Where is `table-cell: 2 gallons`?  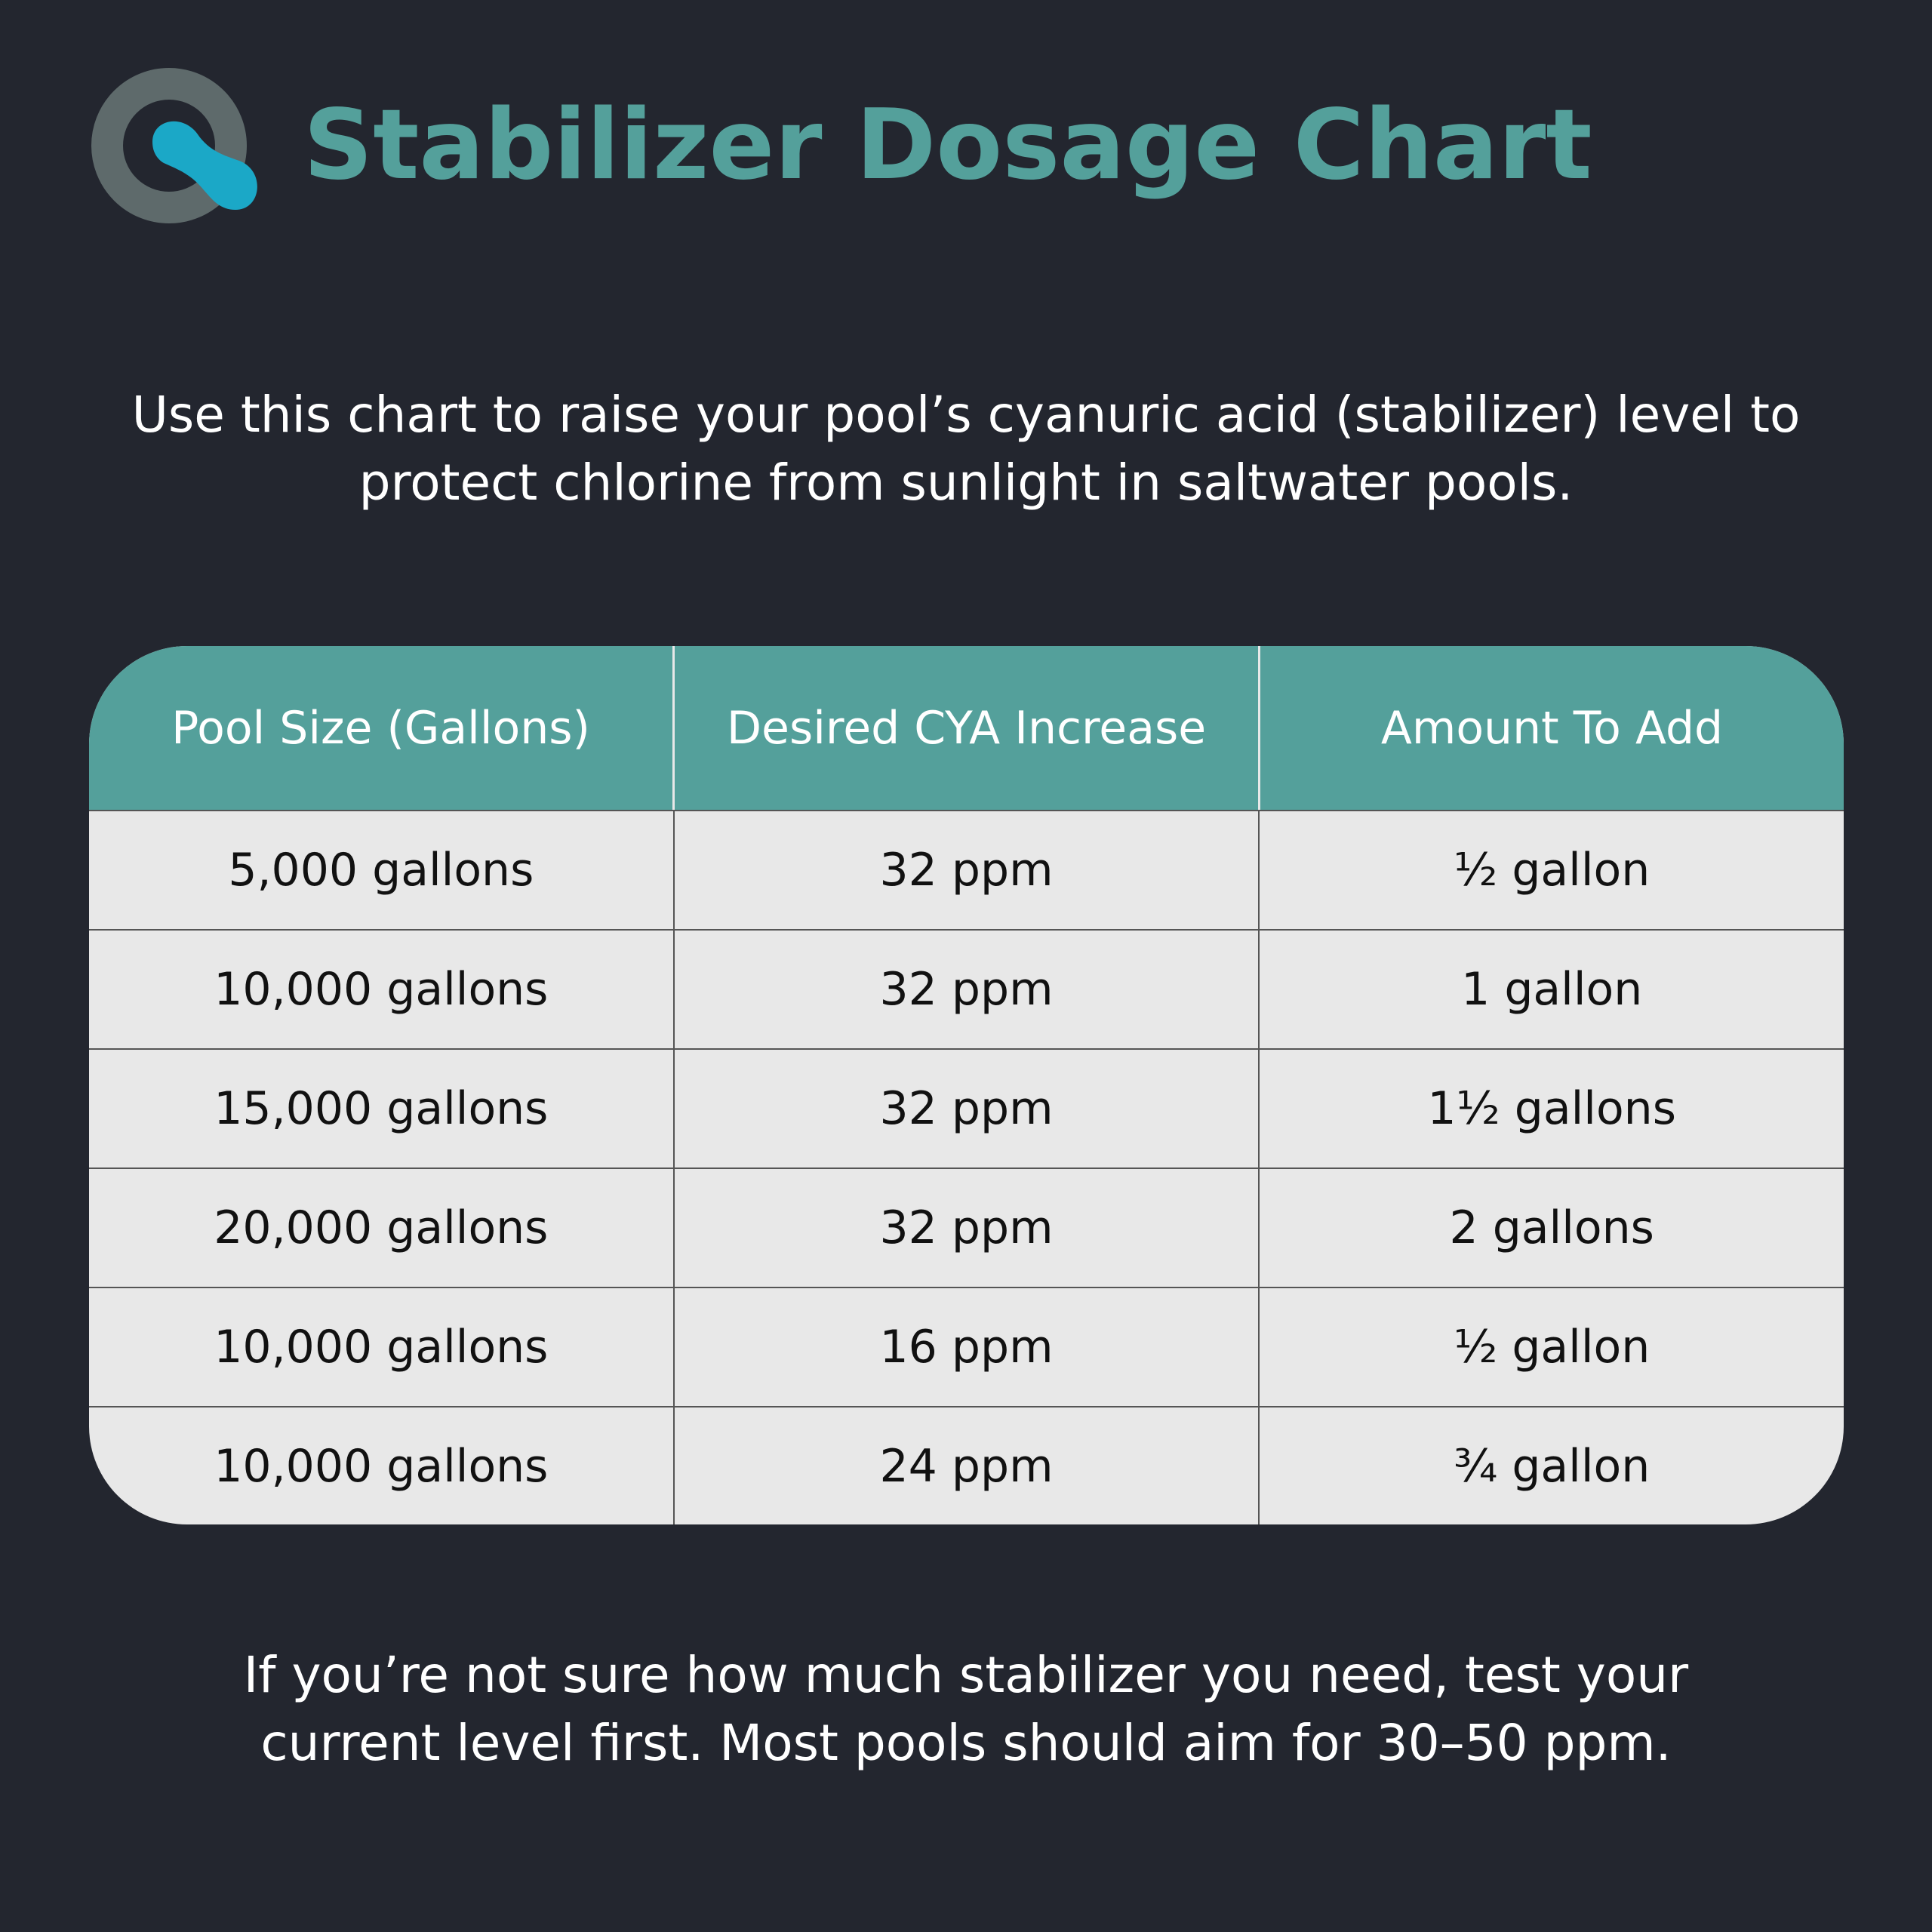 table-cell: 2 gallons is located at coordinates (1551, 1228).